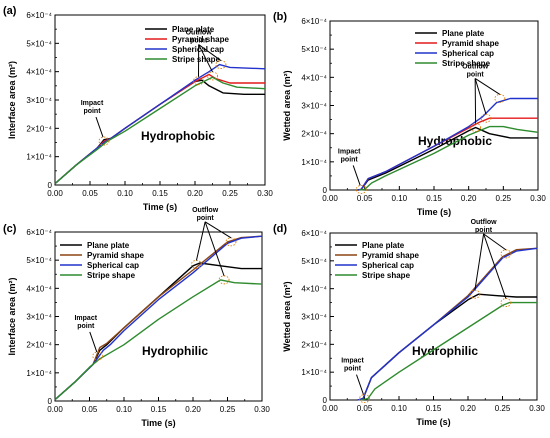 This screenshot has width=550, height=438. I want to click on y-tick-label: 5×10⁻⁴, so click(39, 260).